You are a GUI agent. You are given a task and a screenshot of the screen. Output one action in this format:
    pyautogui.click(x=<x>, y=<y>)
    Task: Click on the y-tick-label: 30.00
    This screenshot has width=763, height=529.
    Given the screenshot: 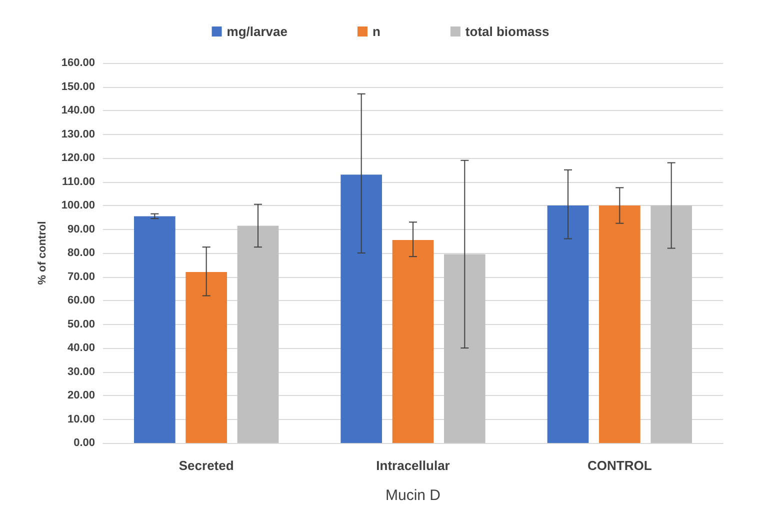 What is the action you would take?
    pyautogui.click(x=81, y=372)
    